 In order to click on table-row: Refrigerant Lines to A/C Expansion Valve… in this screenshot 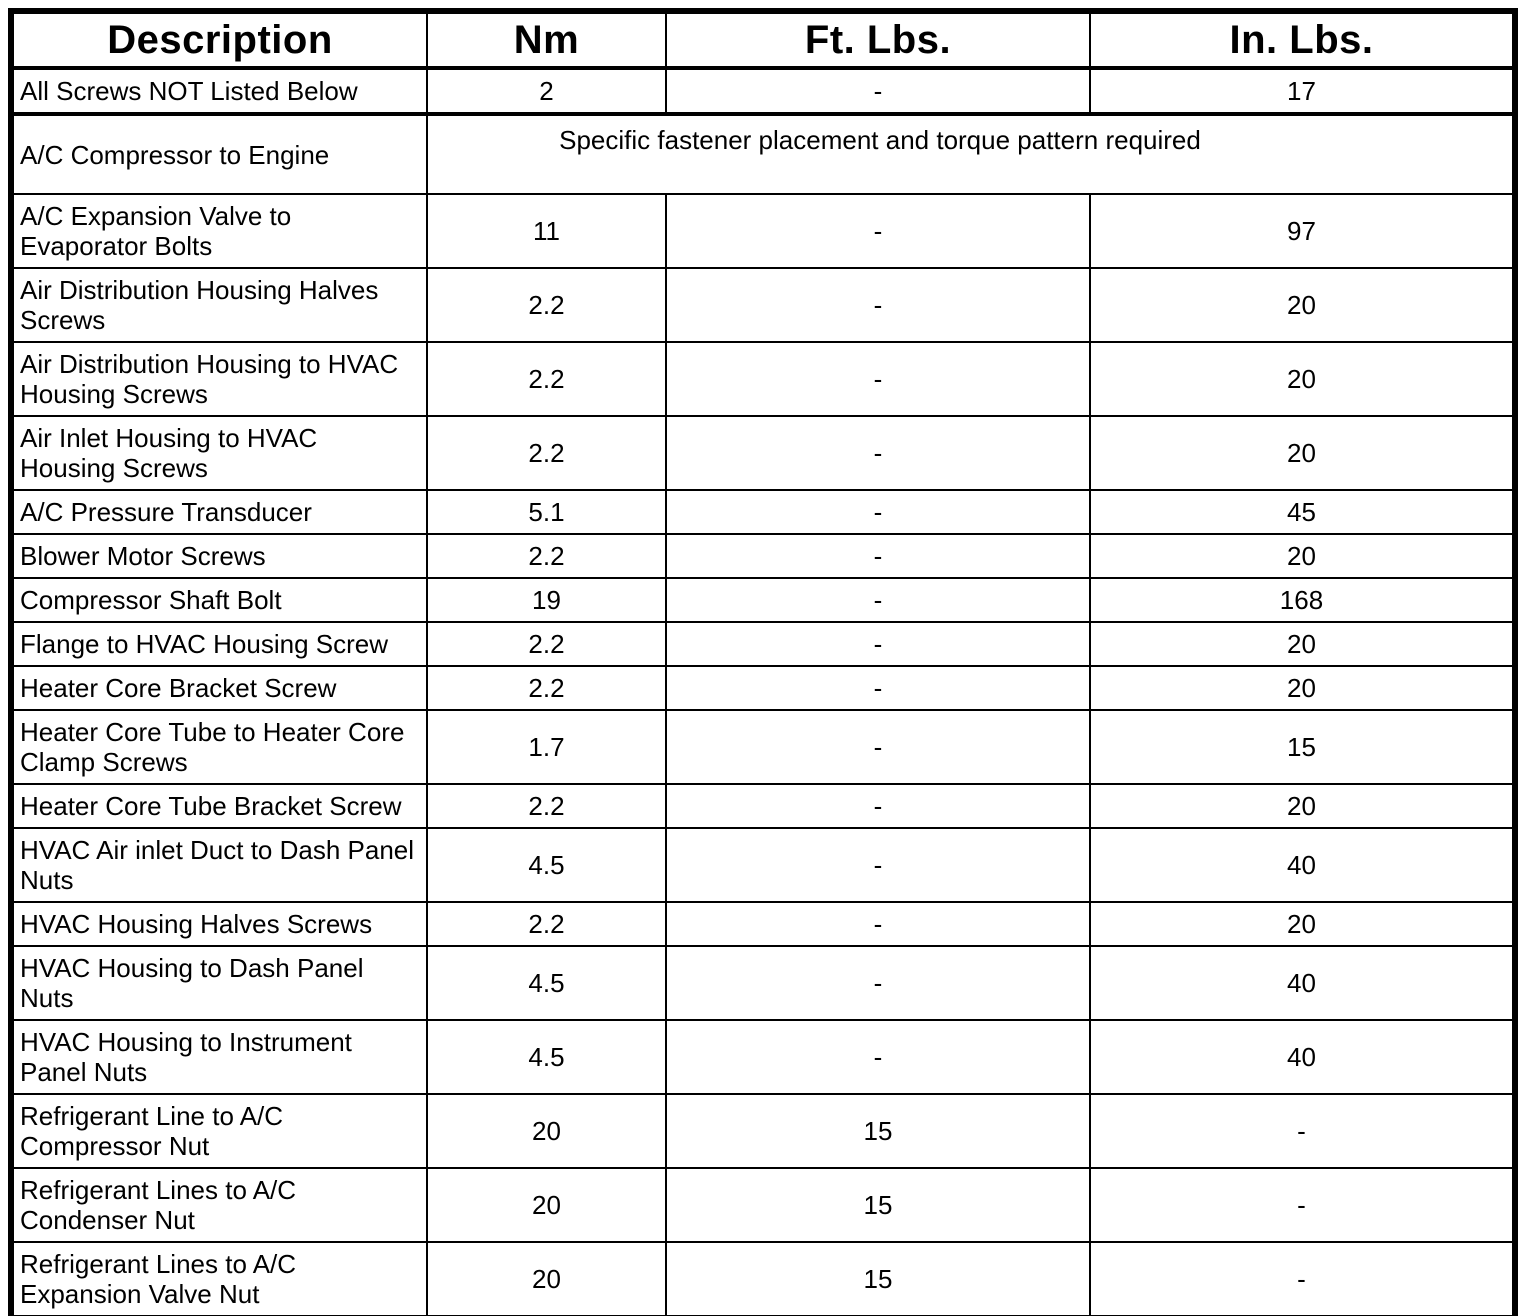, I will do `click(763, 1278)`.